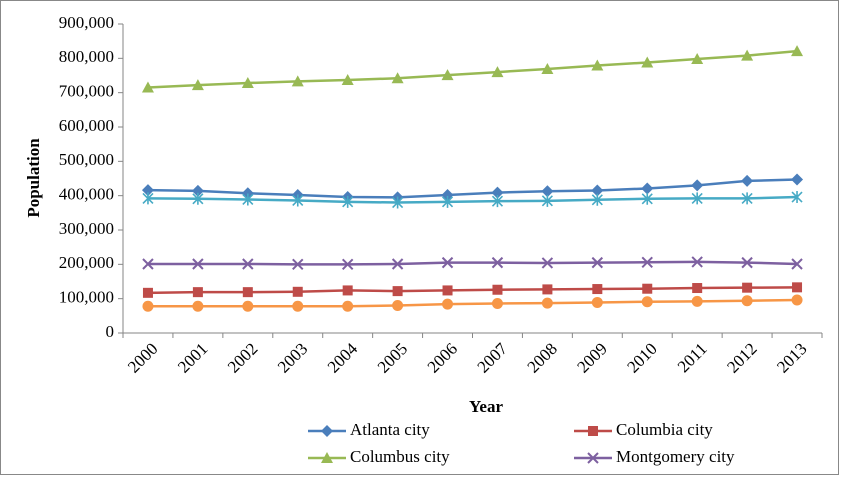 The image size is (841, 481). Describe the element at coordinates (86, 228) in the screenshot. I see `y-tick-label: 300,000` at that location.